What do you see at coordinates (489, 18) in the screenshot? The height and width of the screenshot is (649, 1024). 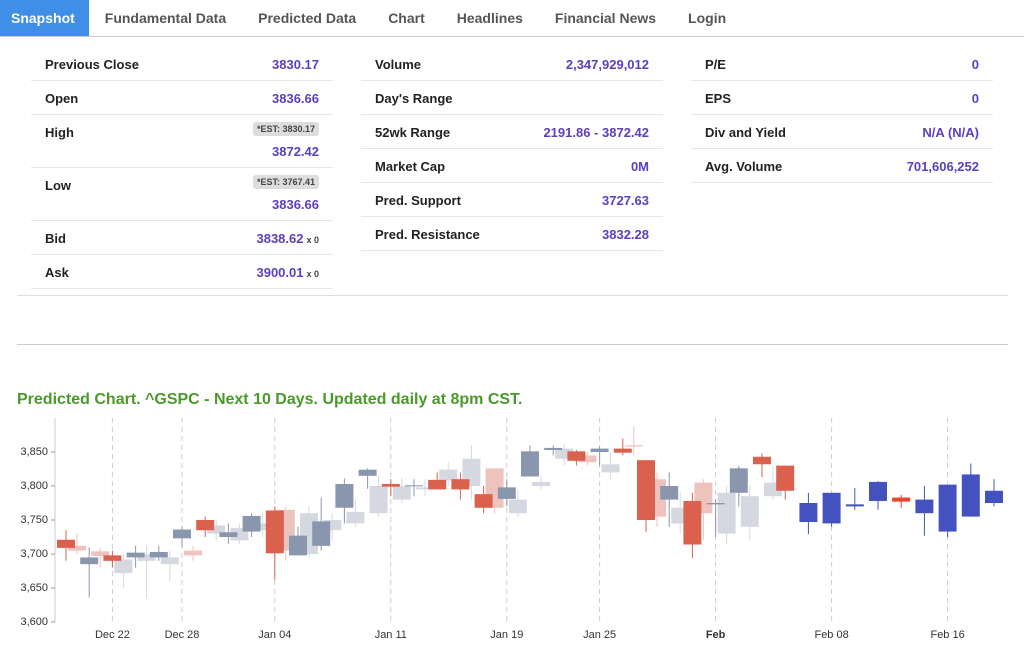 I see `nav-tab: Headlines` at bounding box center [489, 18].